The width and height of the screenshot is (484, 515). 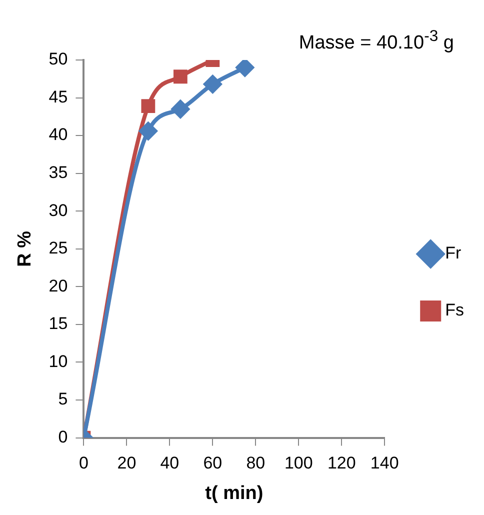 What do you see at coordinates (170, 463) in the screenshot?
I see `x-tick-label: 40` at bounding box center [170, 463].